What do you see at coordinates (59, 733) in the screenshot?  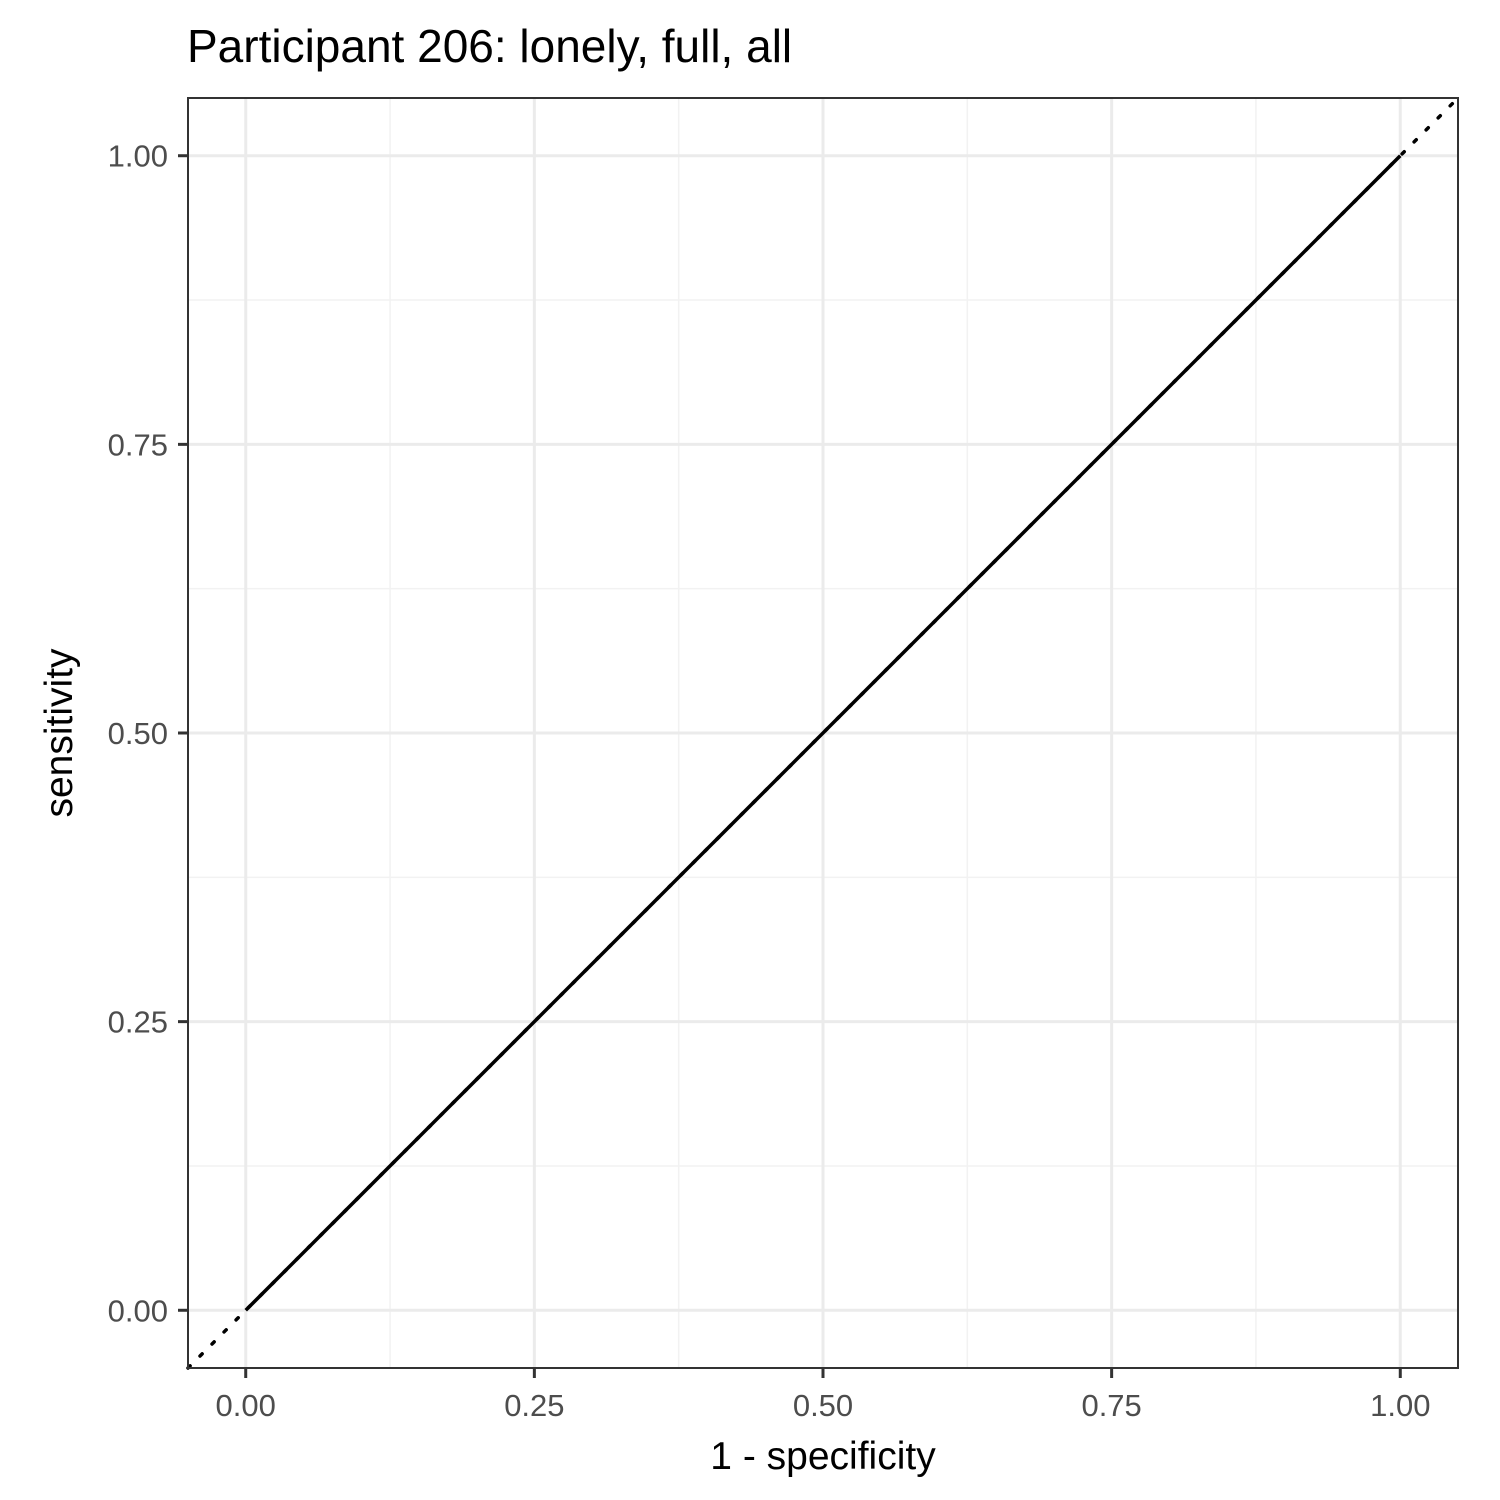 I see `y-axis-title: sensitivity` at bounding box center [59, 733].